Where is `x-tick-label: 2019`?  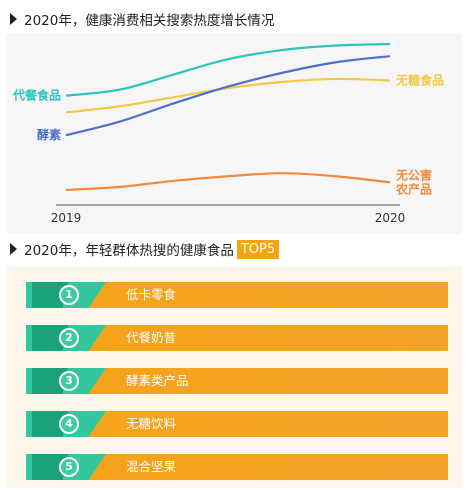
x-tick-label: 2019 is located at coordinates (66, 218).